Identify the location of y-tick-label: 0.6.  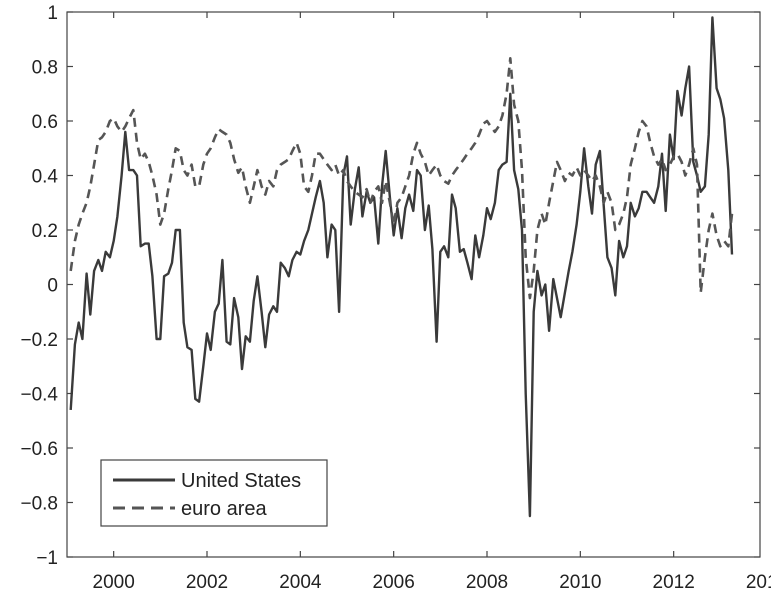
(45, 122).